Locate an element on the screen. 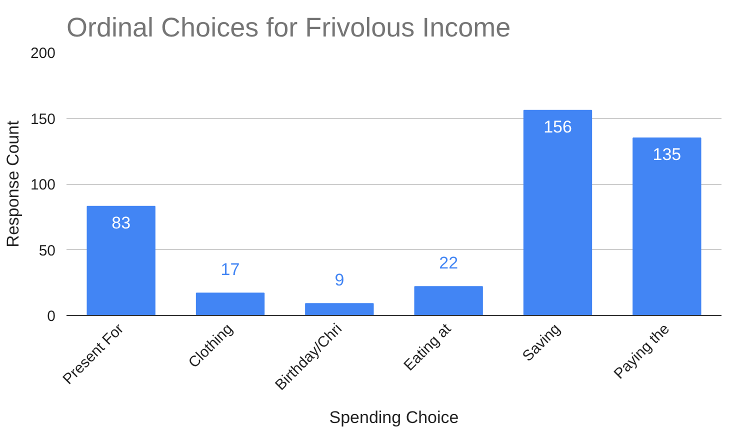 The width and height of the screenshot is (731, 429). y-axis-title: Response Count is located at coordinates (12, 184).